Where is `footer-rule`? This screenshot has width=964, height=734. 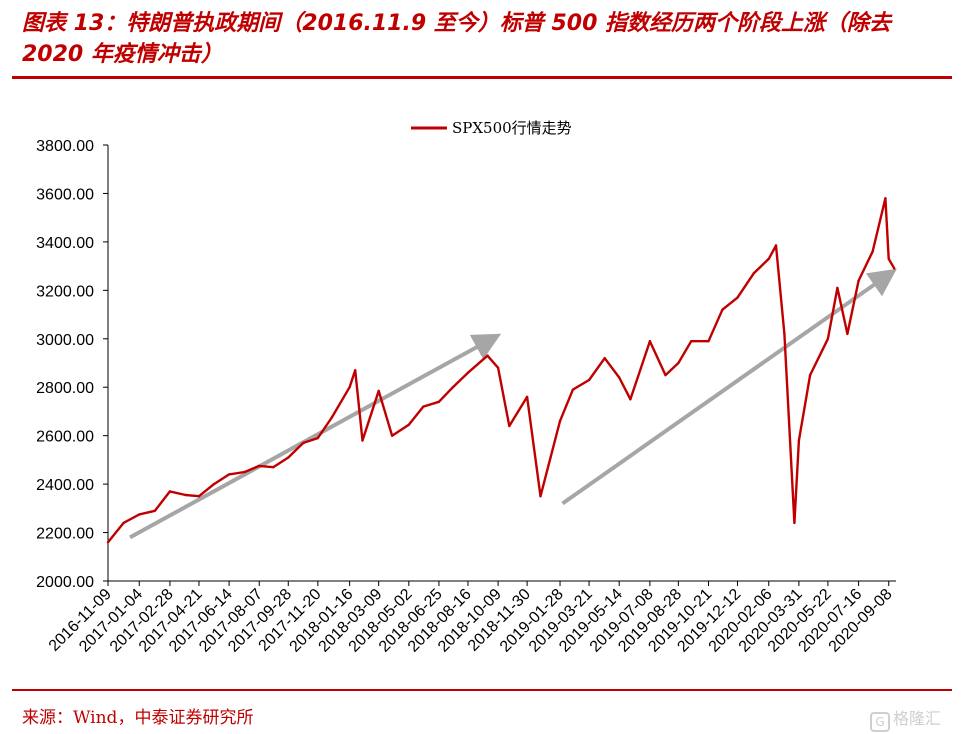
footer-rule is located at coordinates (482, 690).